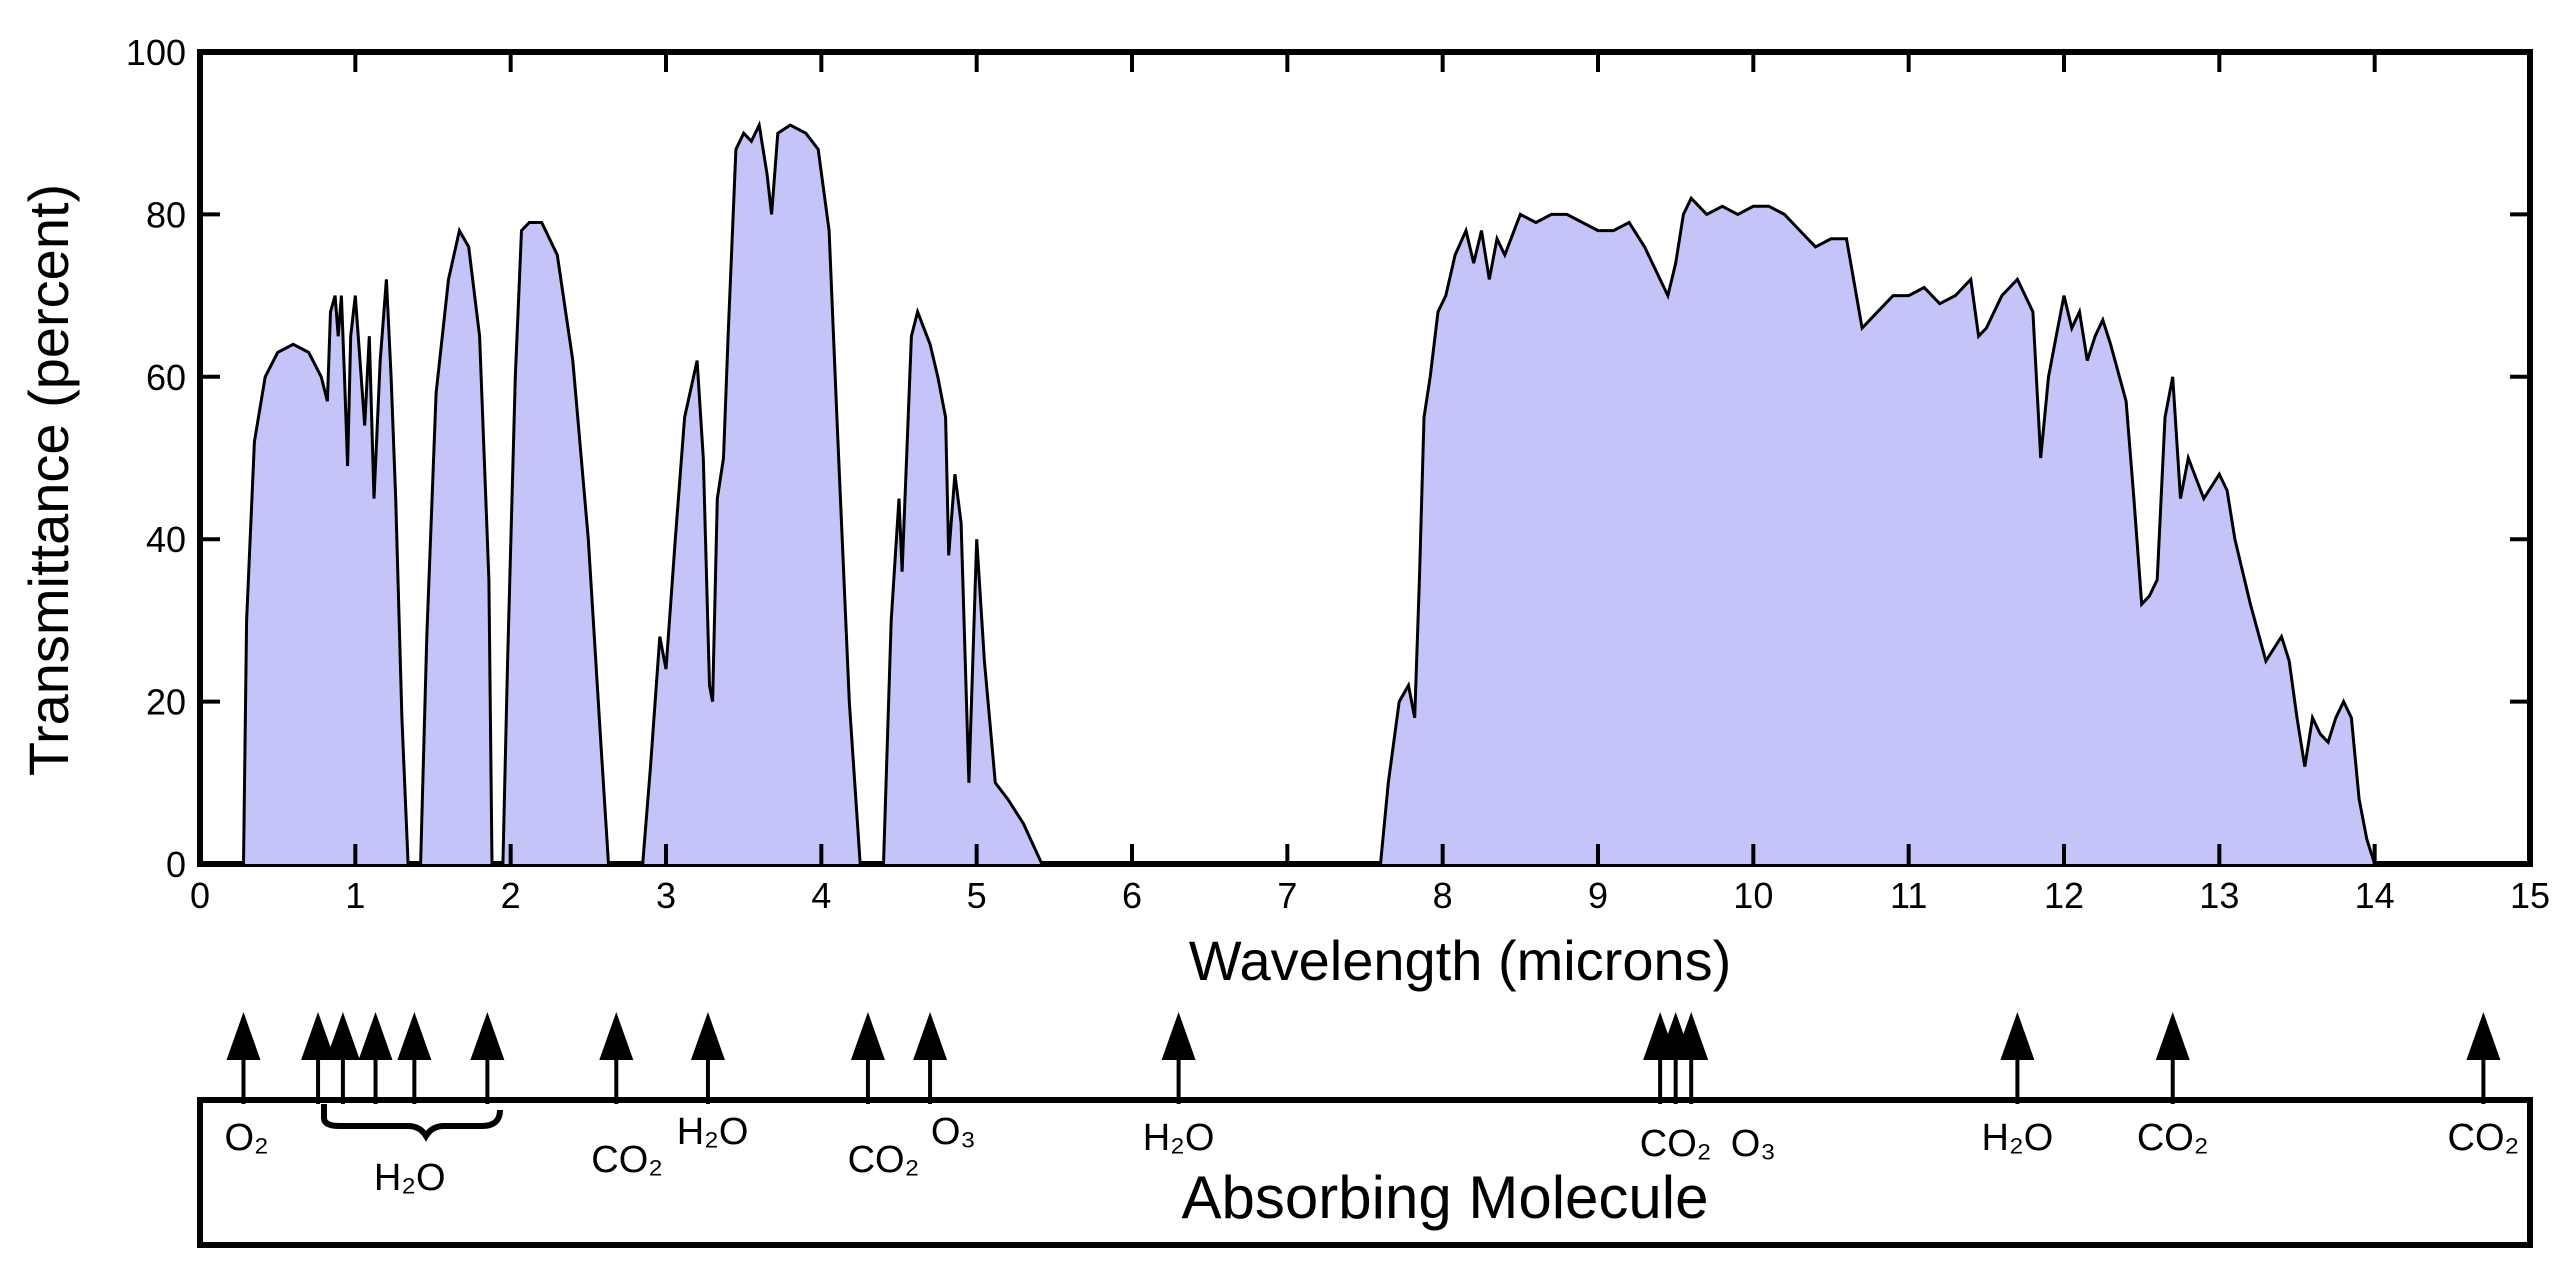 The width and height of the screenshot is (2564, 1268). Describe the element at coordinates (1371, 1155) in the screenshot. I see `absorber-labels: O₂ H₂O CO₂ H₂O CO₂ O₃ H₂O CO₂ O₃ H₂O CO₂ CO₂` at that location.